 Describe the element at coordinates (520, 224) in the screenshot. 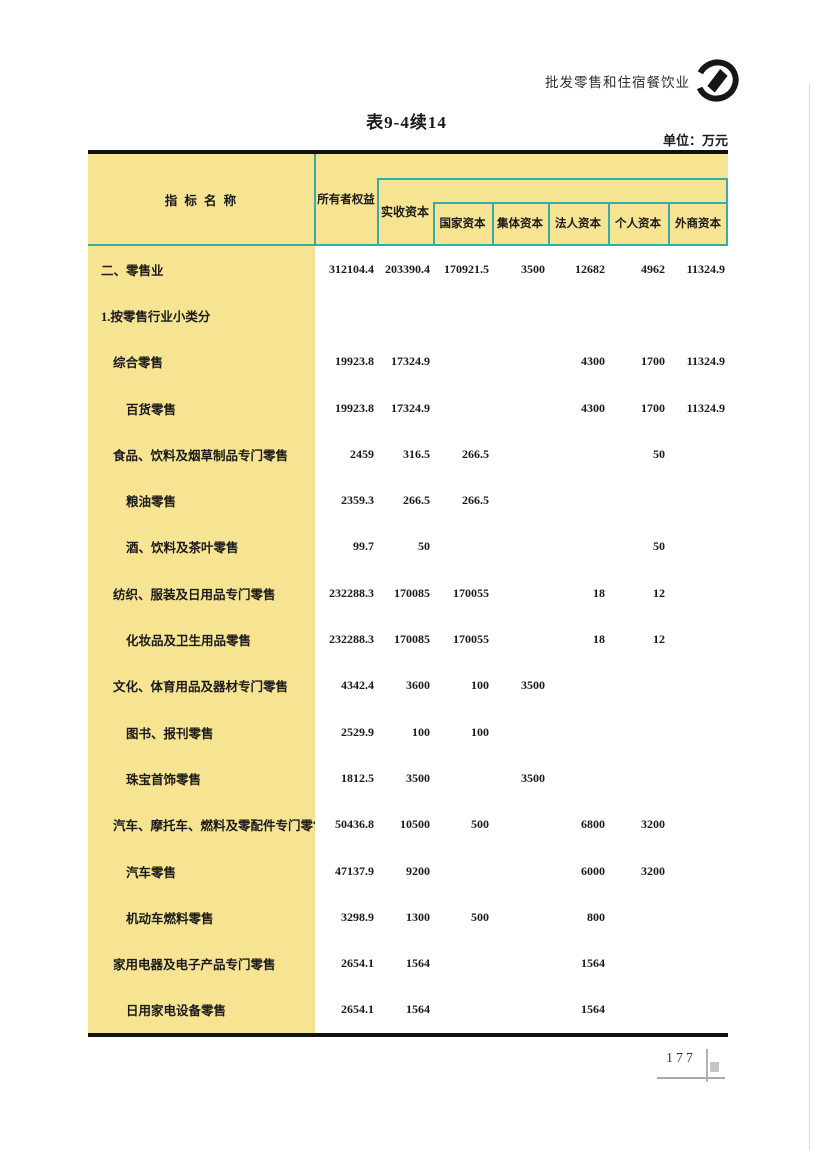

I see `col-header-collective-capital: 集体资本` at that location.